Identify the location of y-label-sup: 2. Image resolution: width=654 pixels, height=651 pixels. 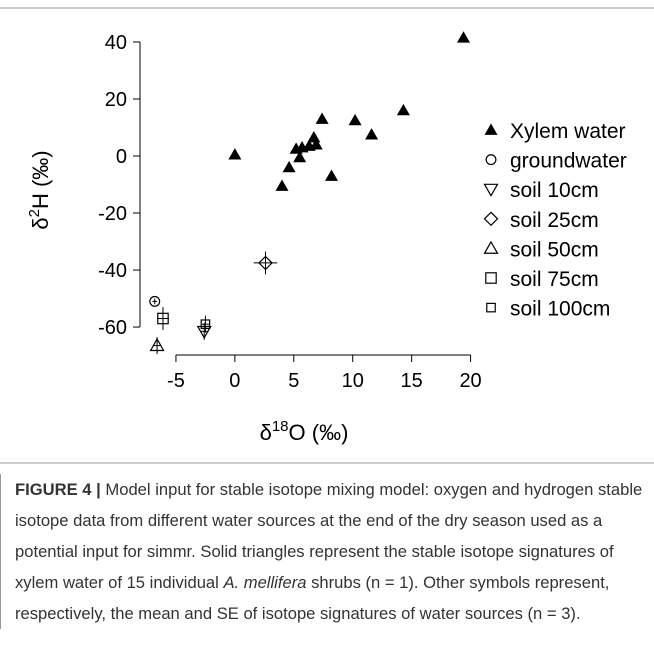
(34, 213).